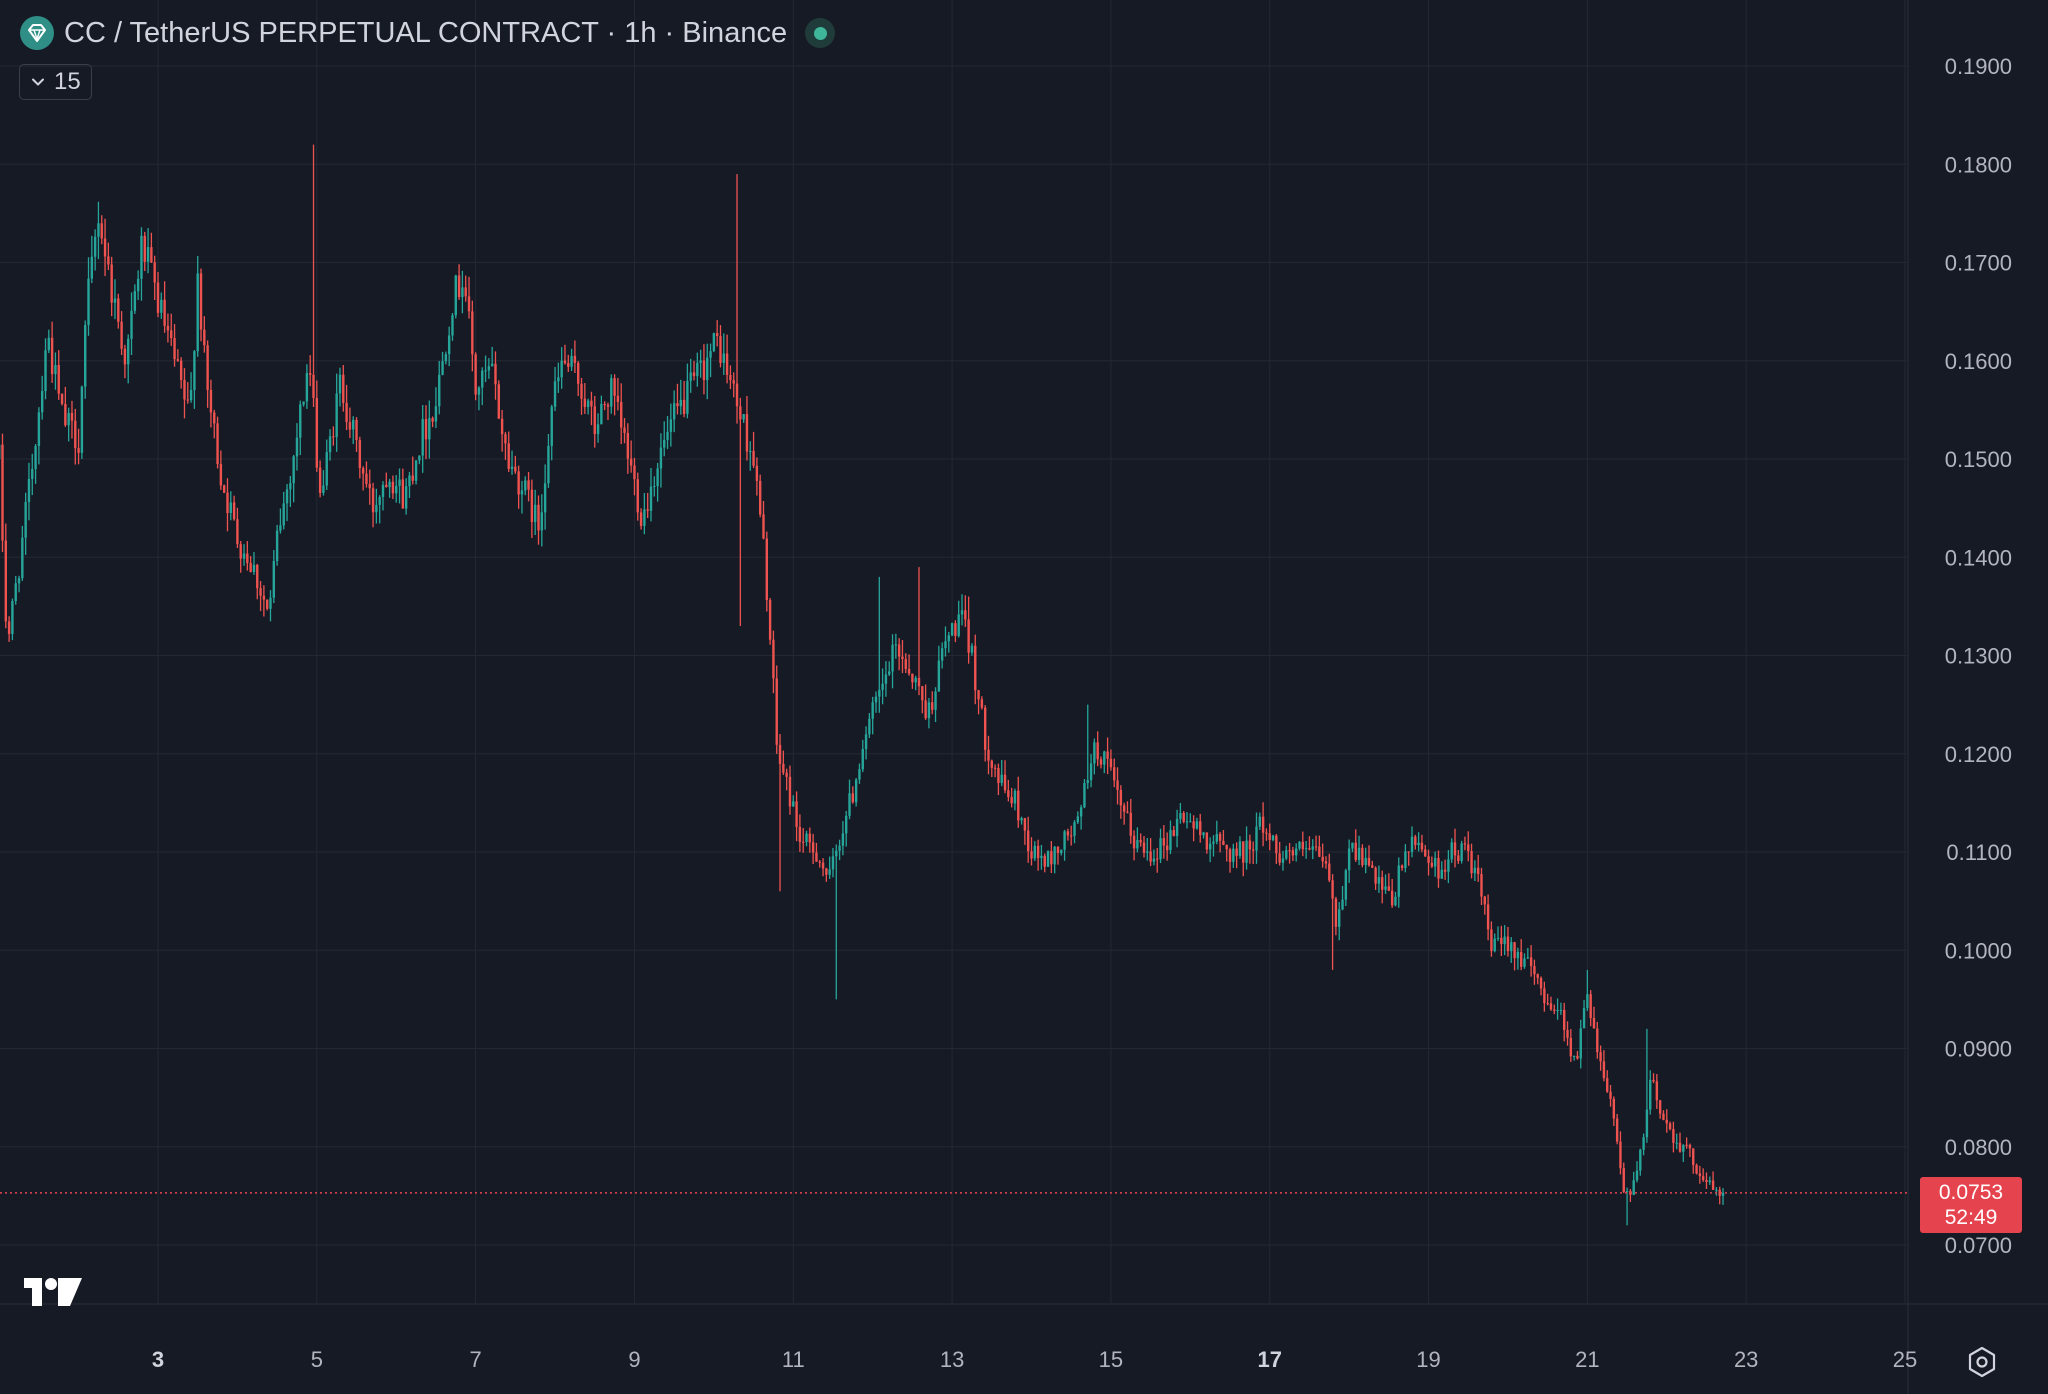 The height and width of the screenshot is (1394, 2048). What do you see at coordinates (55, 82) in the screenshot?
I see `indicators-toggle-button: 15` at bounding box center [55, 82].